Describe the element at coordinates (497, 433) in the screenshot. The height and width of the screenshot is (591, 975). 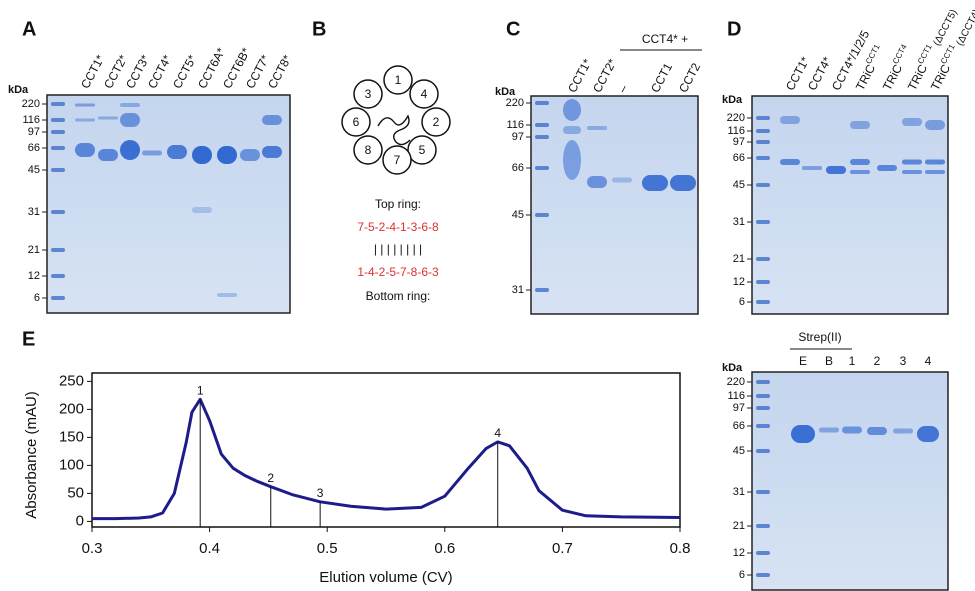
I see `fraction-label: 4` at that location.